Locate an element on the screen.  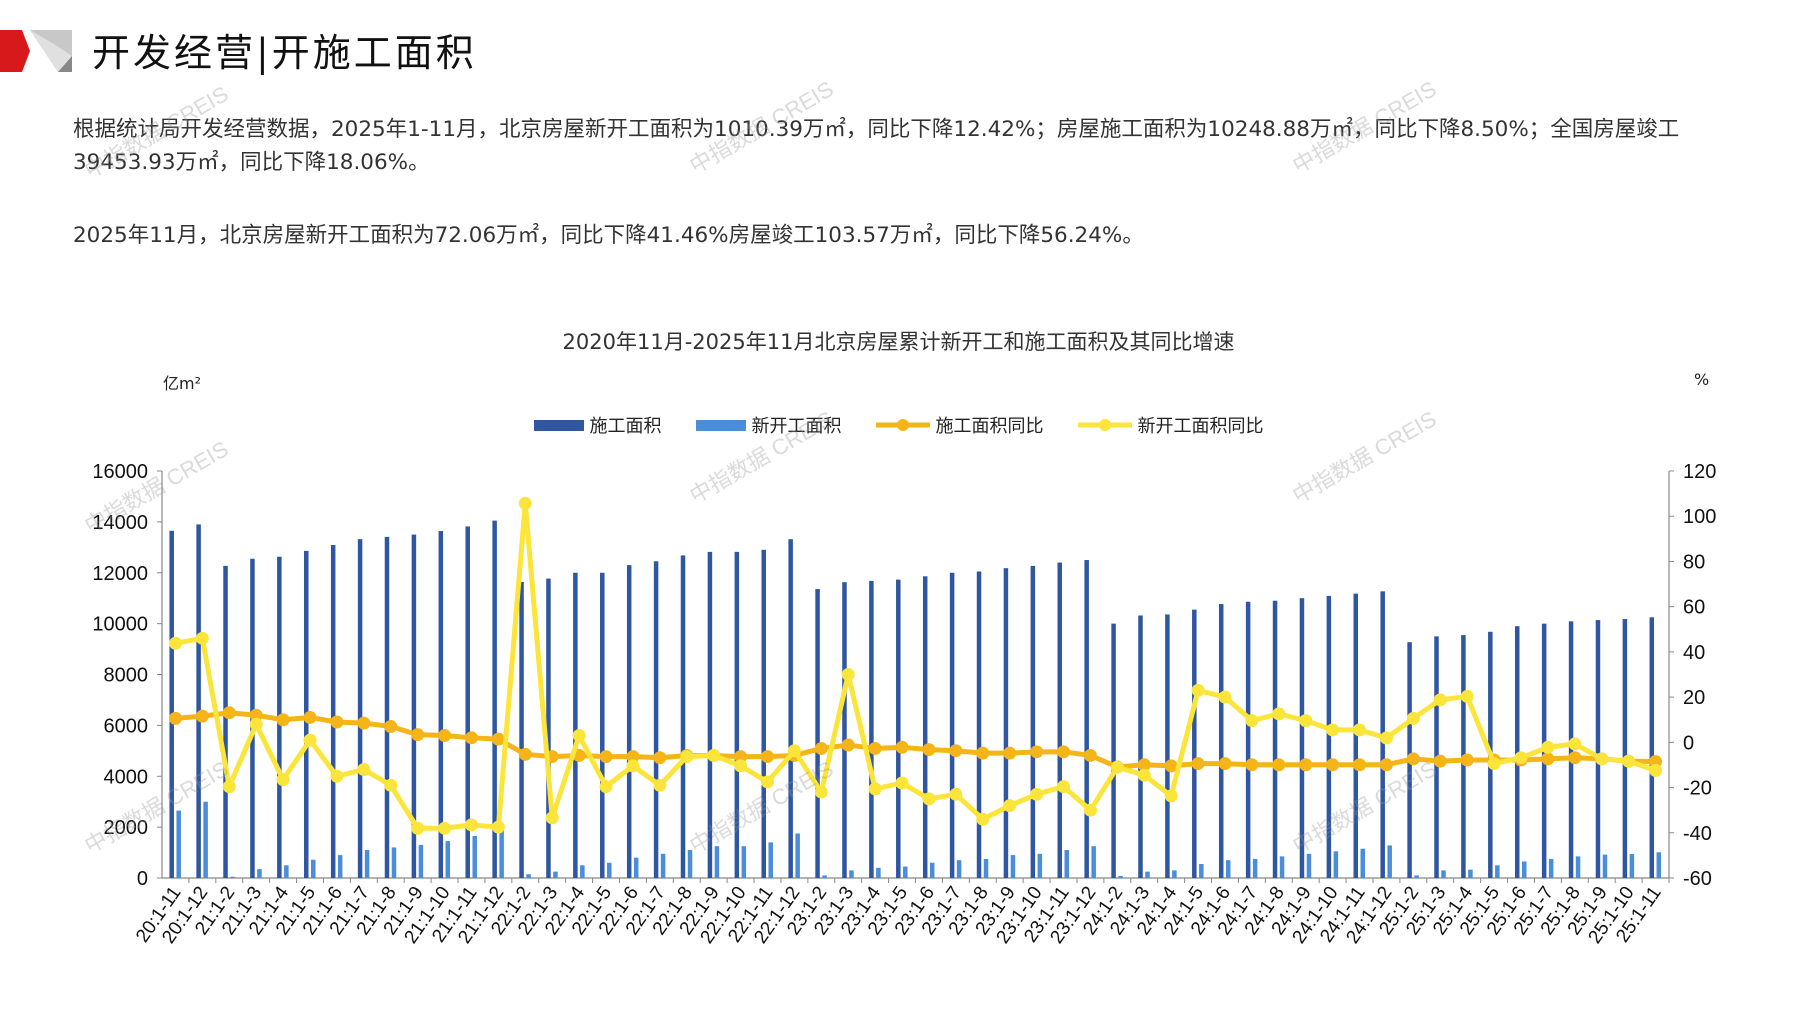
right-tick-label: -60 is located at coordinates (1697, 879).